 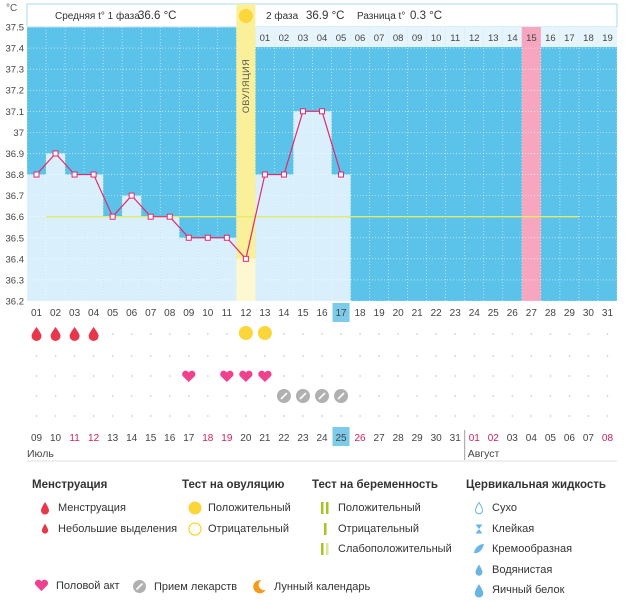 What do you see at coordinates (15, 217) in the screenshot?
I see `y-tick-label: 36.6` at bounding box center [15, 217].